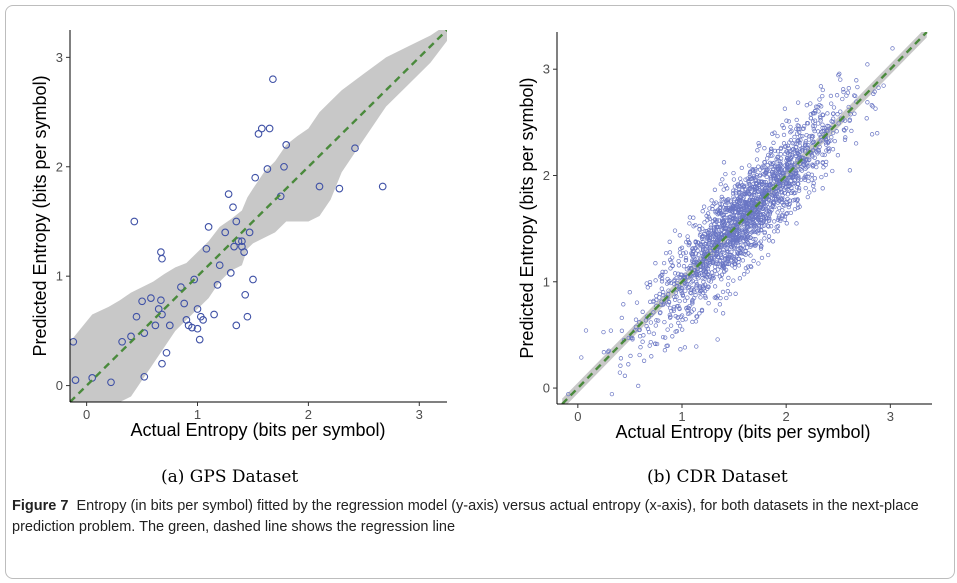 The width and height of the screenshot is (957, 583). Describe the element at coordinates (890, 416) in the screenshot. I see `x-tick-label: 3` at that location.